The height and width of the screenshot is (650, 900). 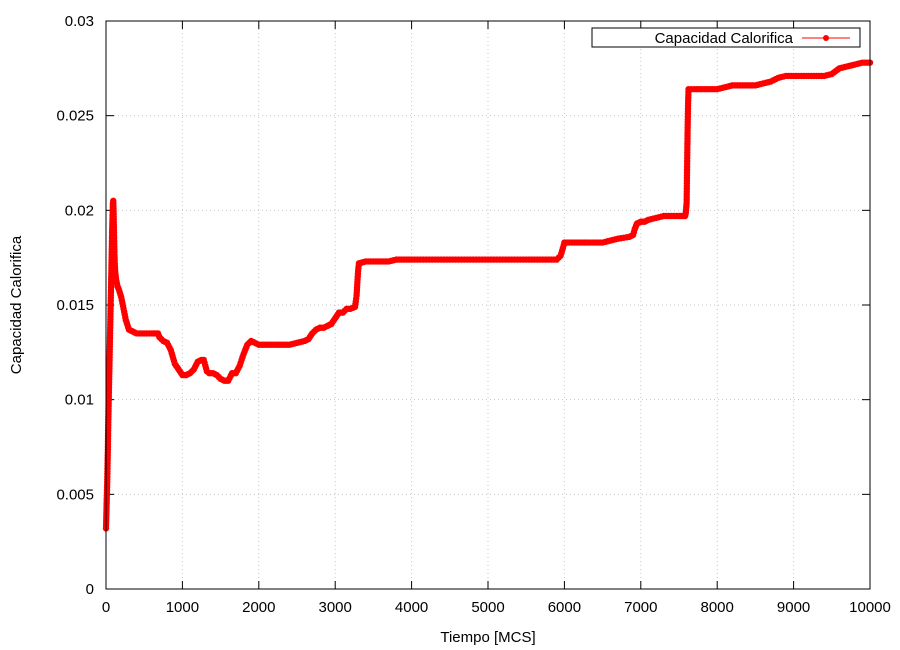 What do you see at coordinates (411, 607) in the screenshot?
I see `x-tick-label: 4000` at bounding box center [411, 607].